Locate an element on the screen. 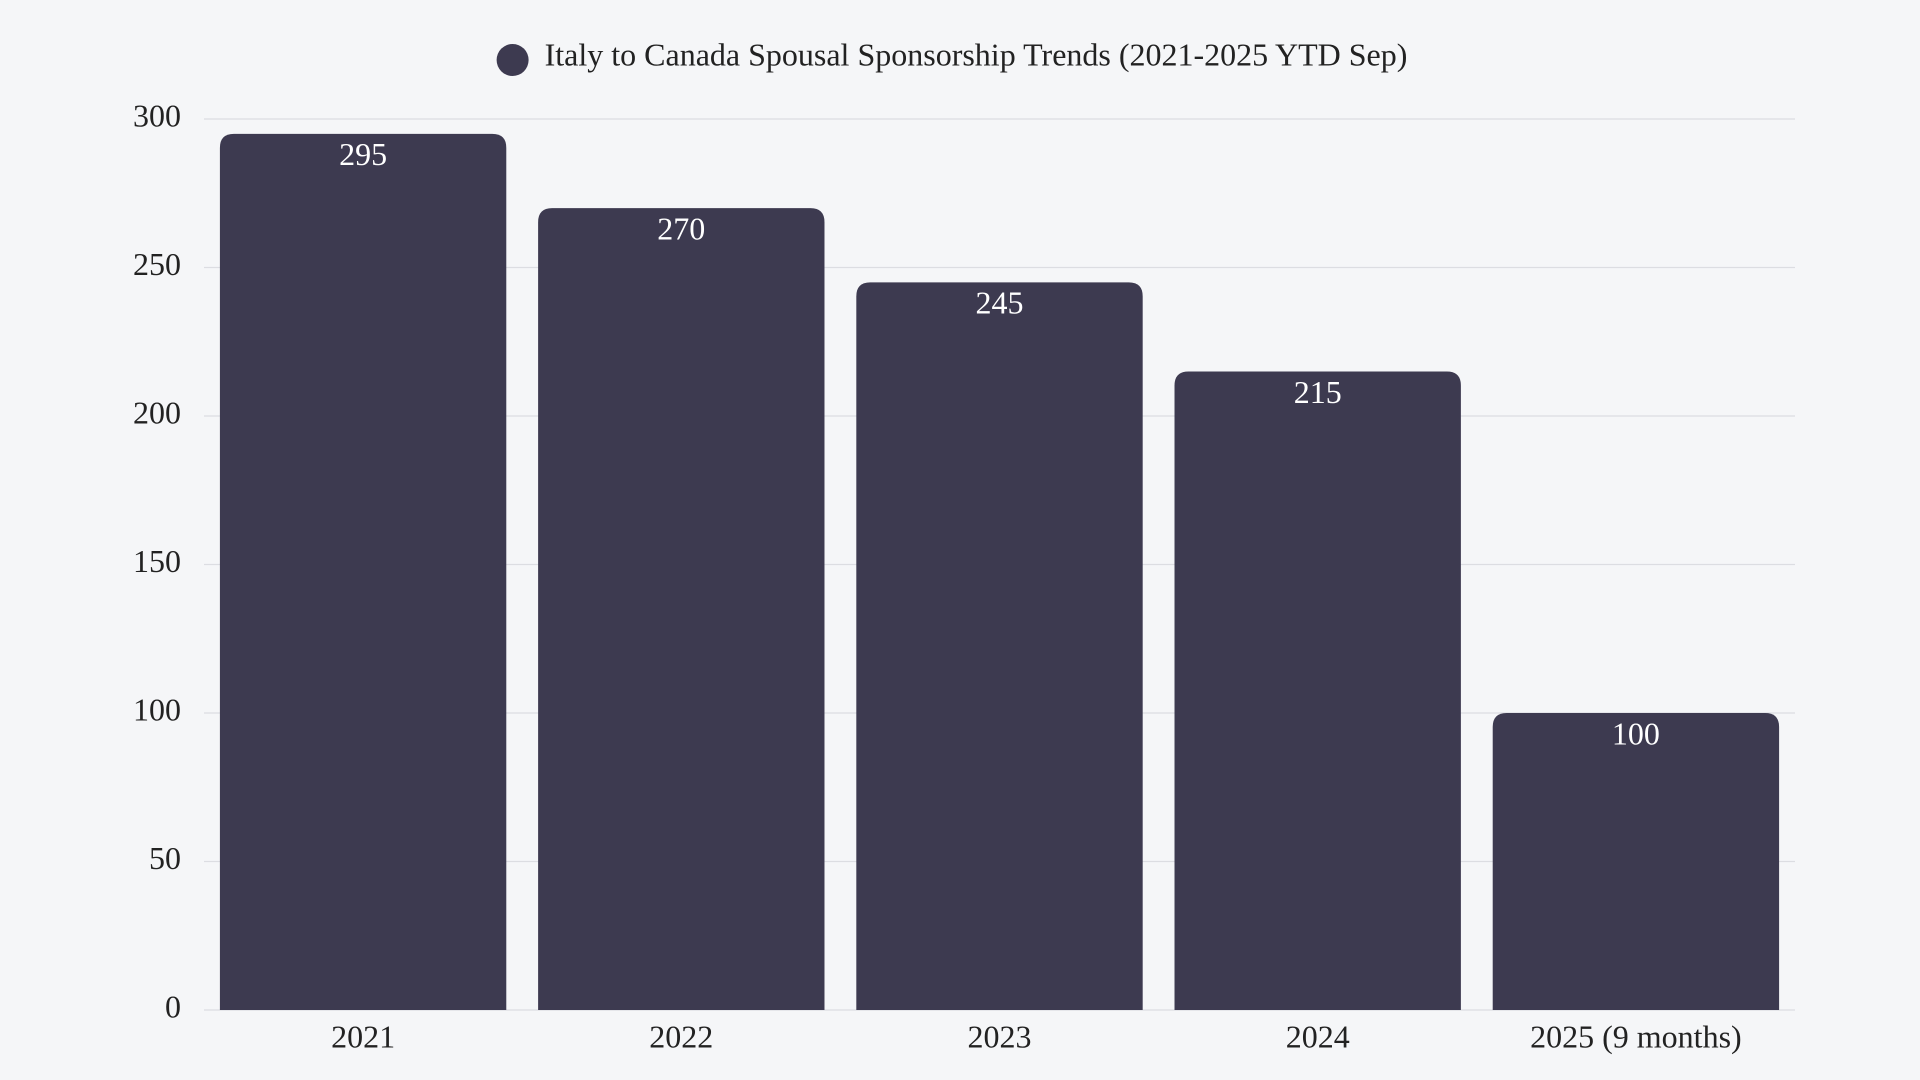  x-tick-label: 2023 is located at coordinates (1000, 1036).